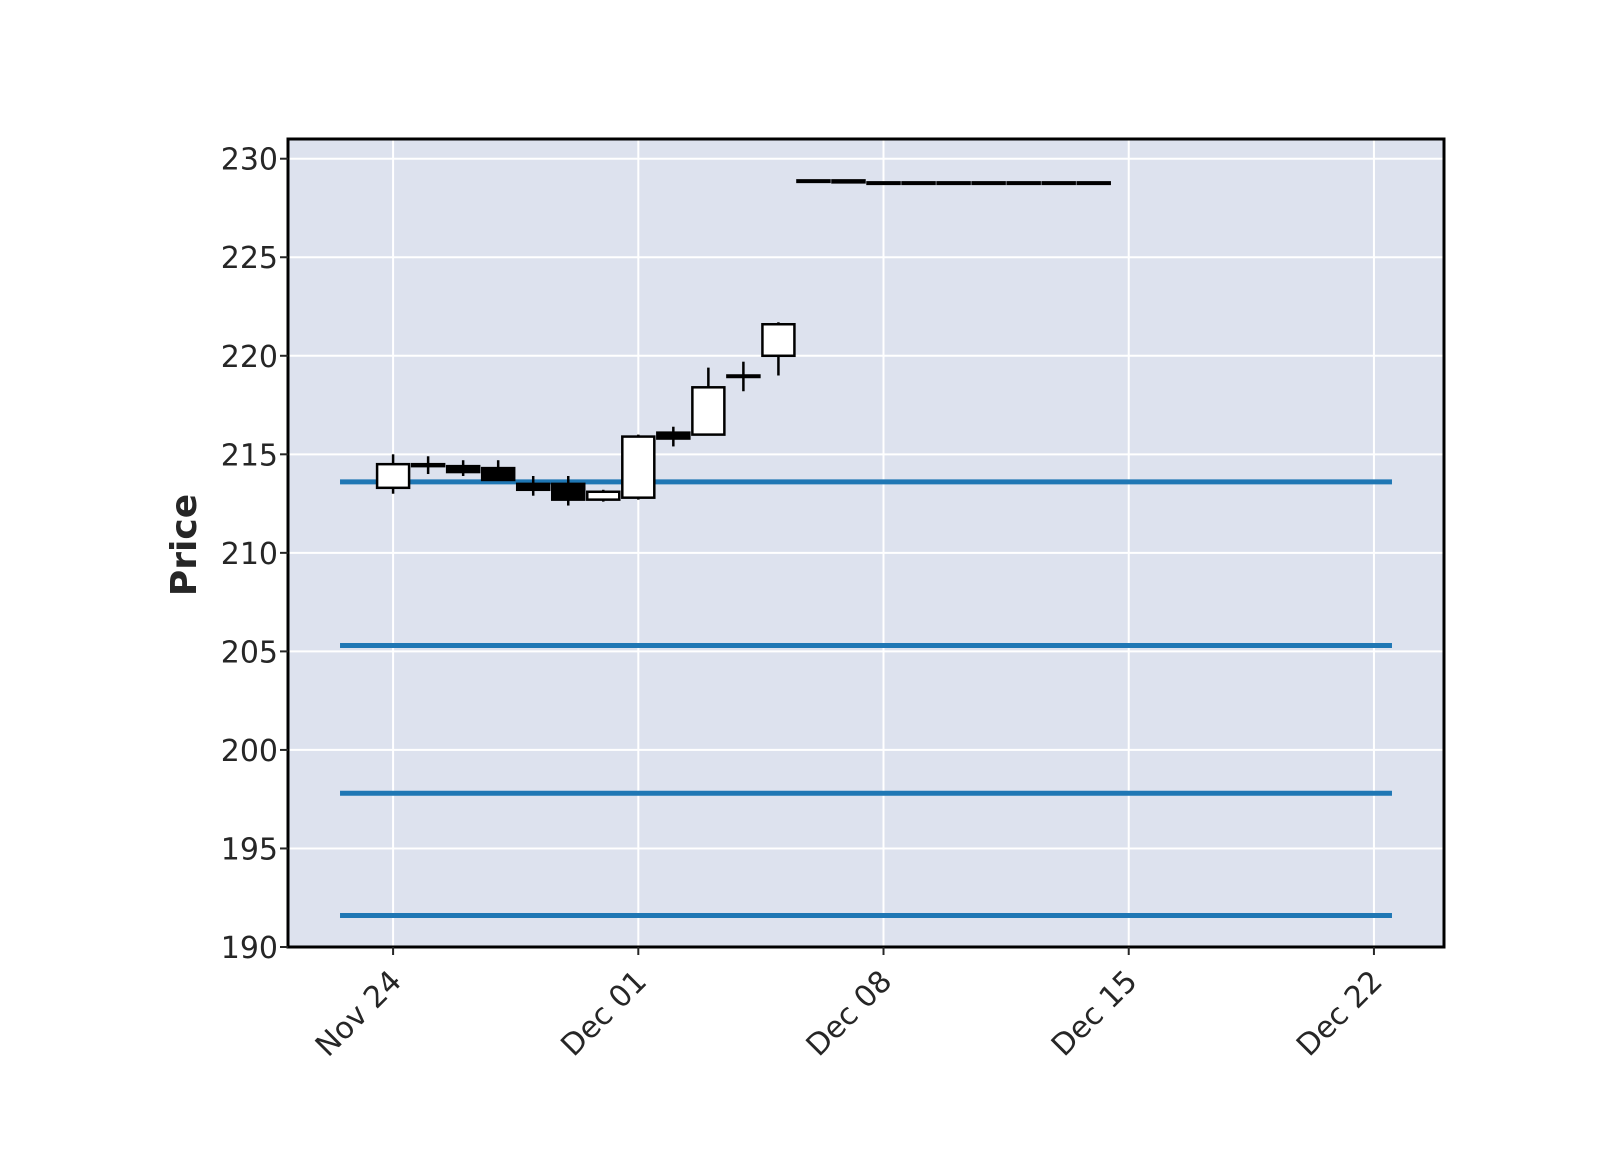 The width and height of the screenshot is (1600, 1150). What do you see at coordinates (359, 1014) in the screenshot?
I see `x-tick-label: Nov 24` at bounding box center [359, 1014].